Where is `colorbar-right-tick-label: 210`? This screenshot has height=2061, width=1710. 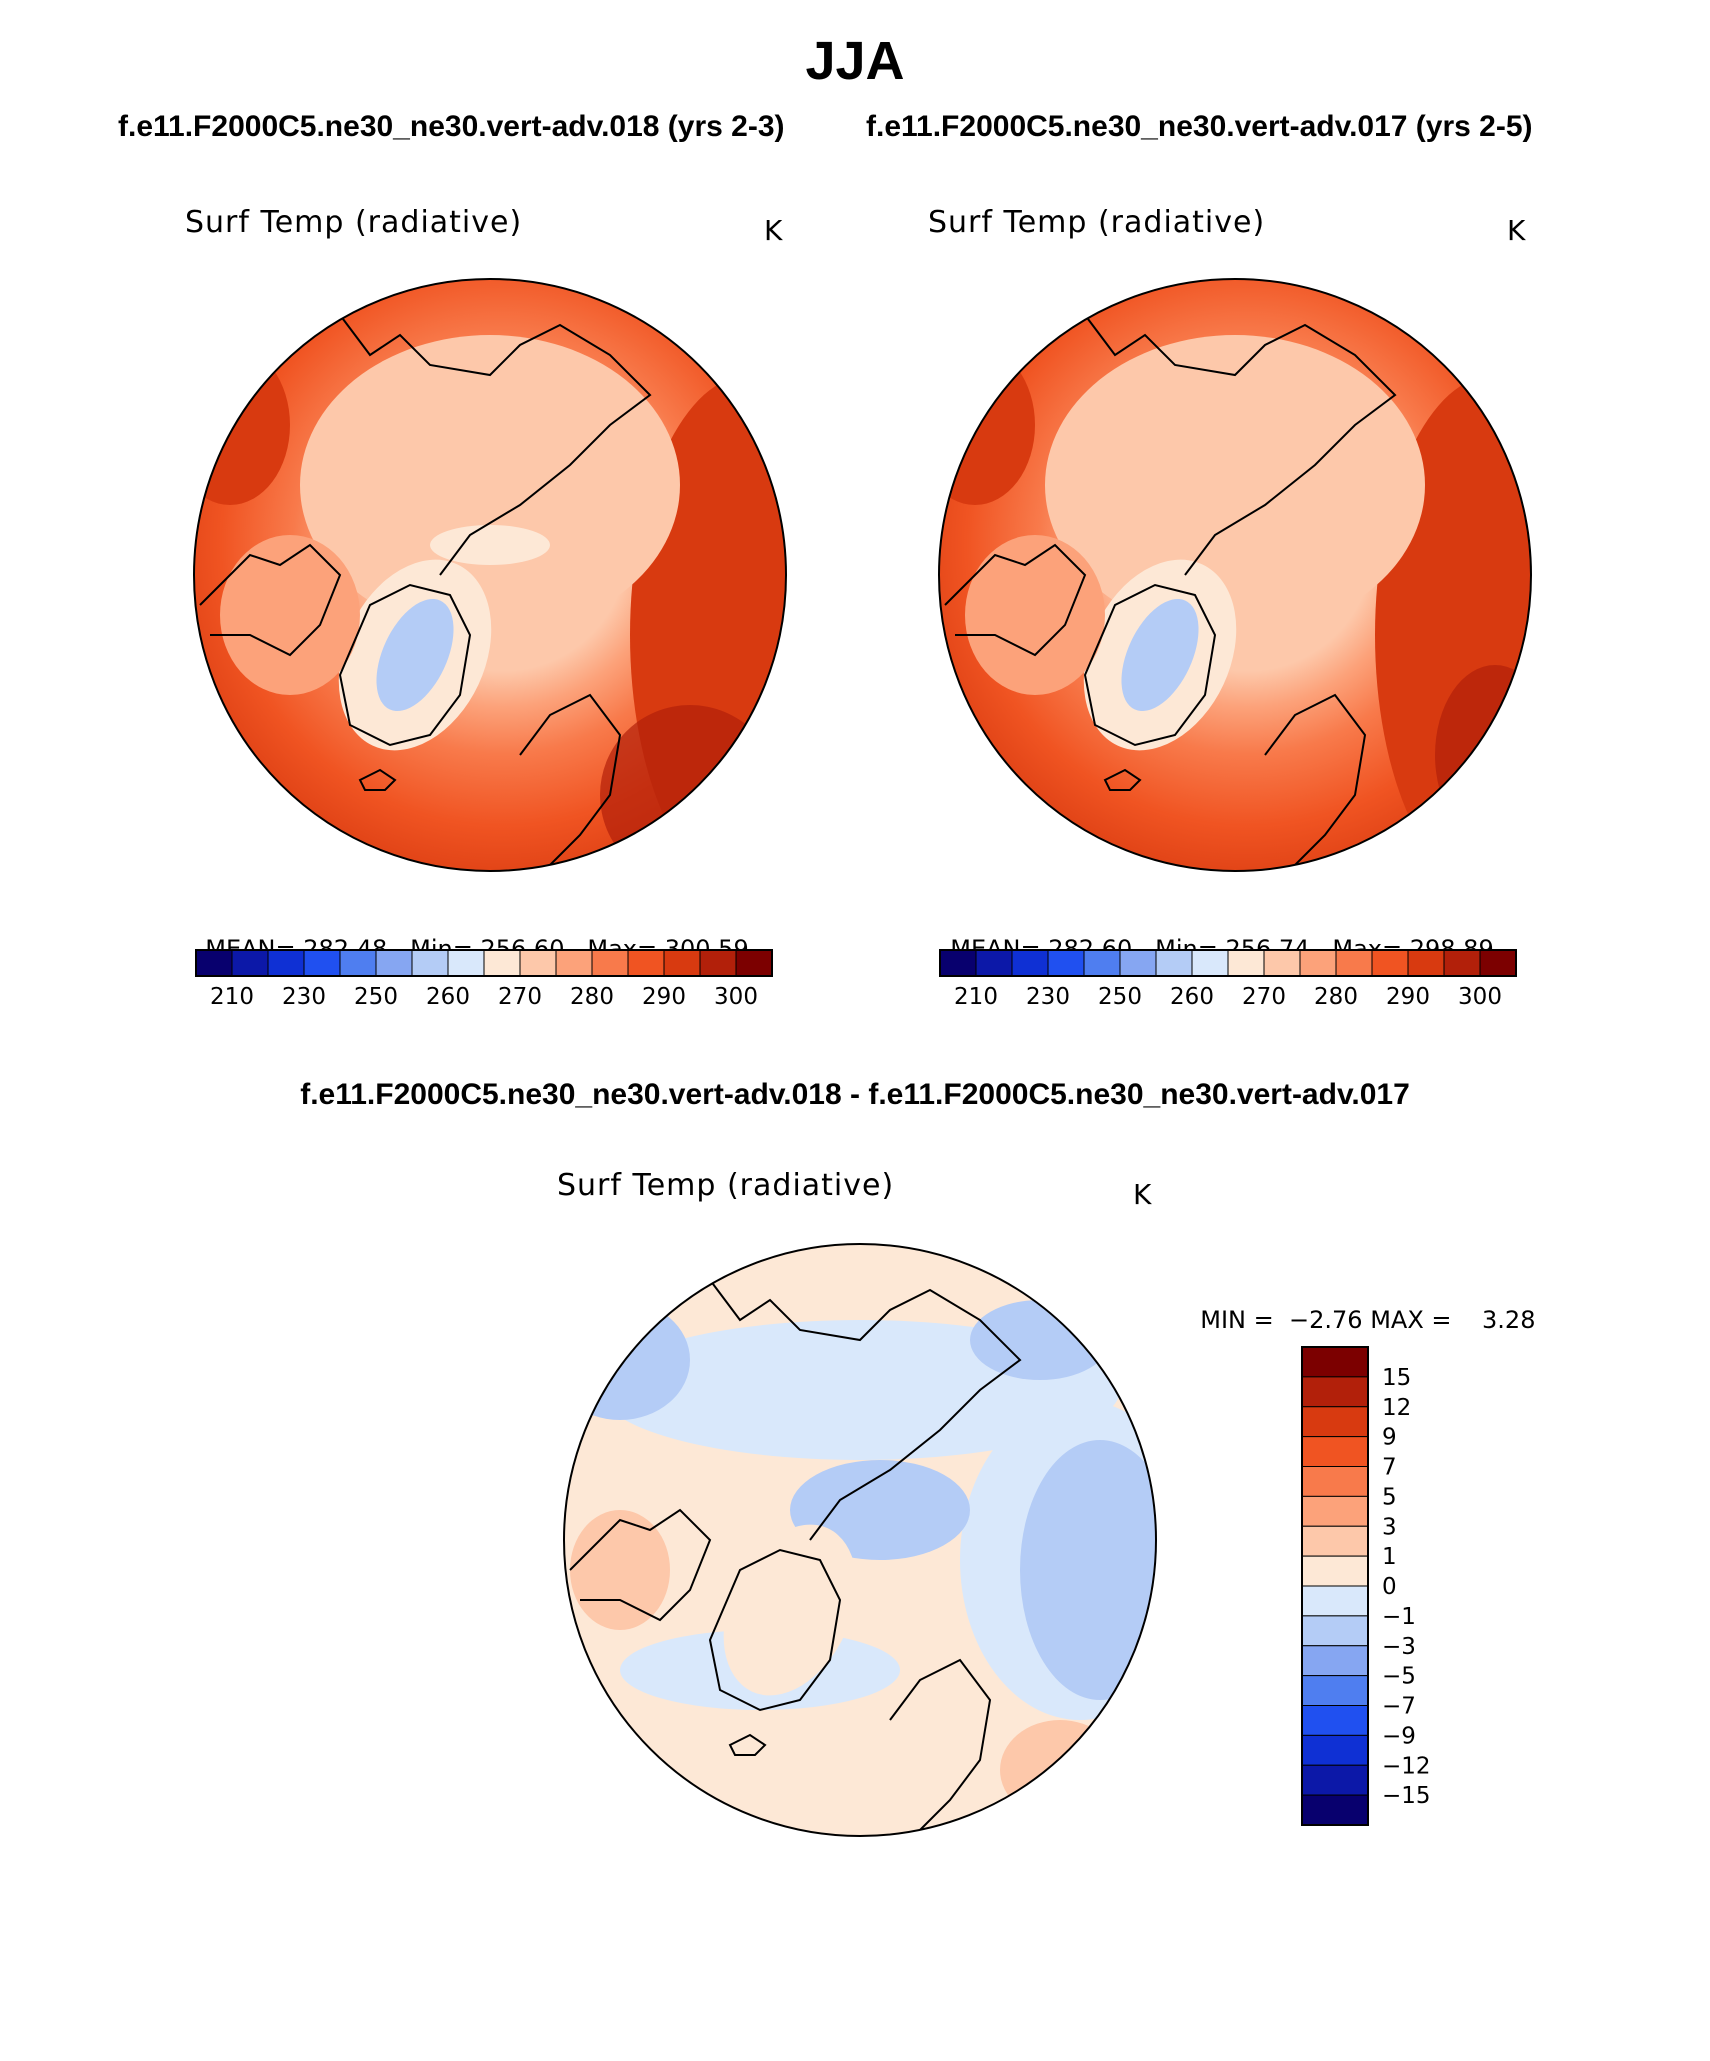 colorbar-right-tick-label: 210 is located at coordinates (976, 997).